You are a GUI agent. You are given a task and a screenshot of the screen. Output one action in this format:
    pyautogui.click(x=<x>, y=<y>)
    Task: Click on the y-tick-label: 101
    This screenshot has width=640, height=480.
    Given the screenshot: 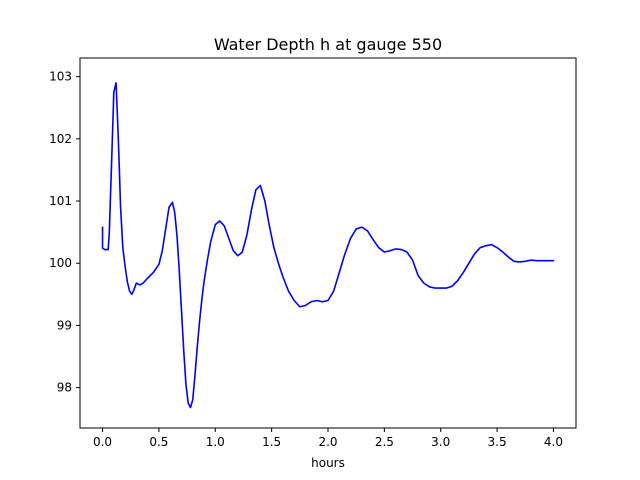 What is the action you would take?
    pyautogui.click(x=60, y=201)
    